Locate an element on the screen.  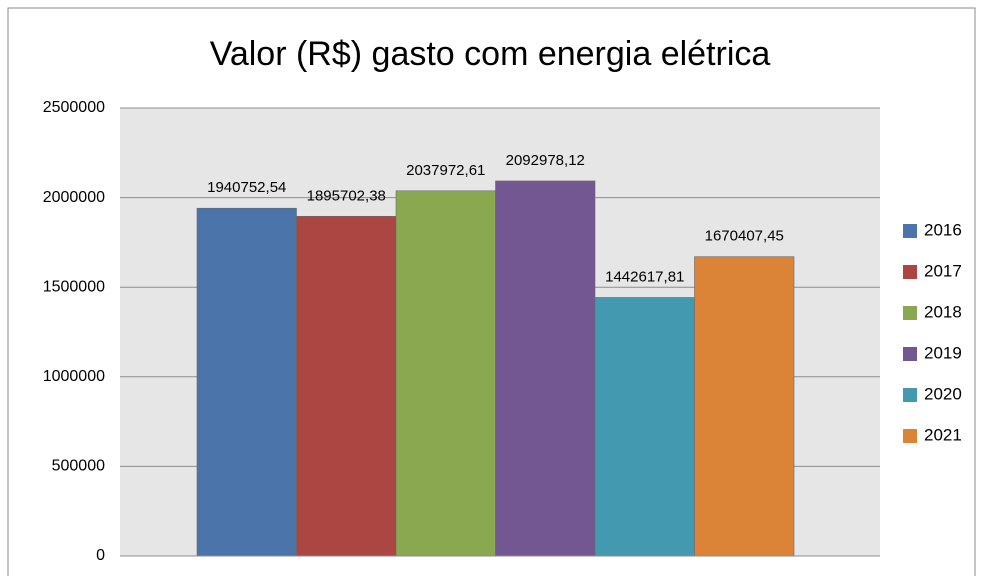
legend-label: 2016 is located at coordinates (943, 229).